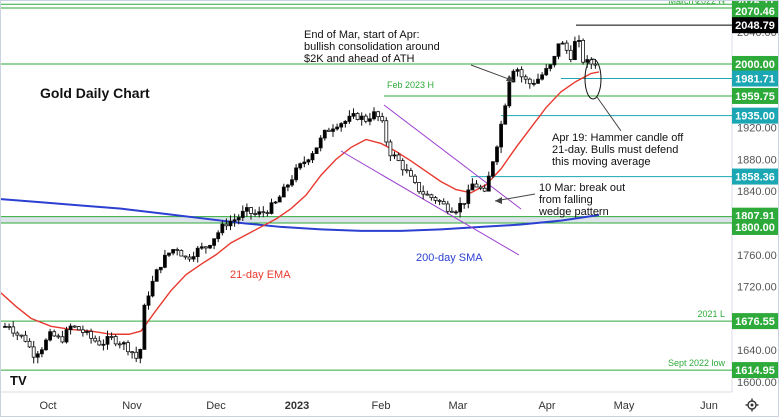  I want to click on wedge-lower-line, so click(430, 203).